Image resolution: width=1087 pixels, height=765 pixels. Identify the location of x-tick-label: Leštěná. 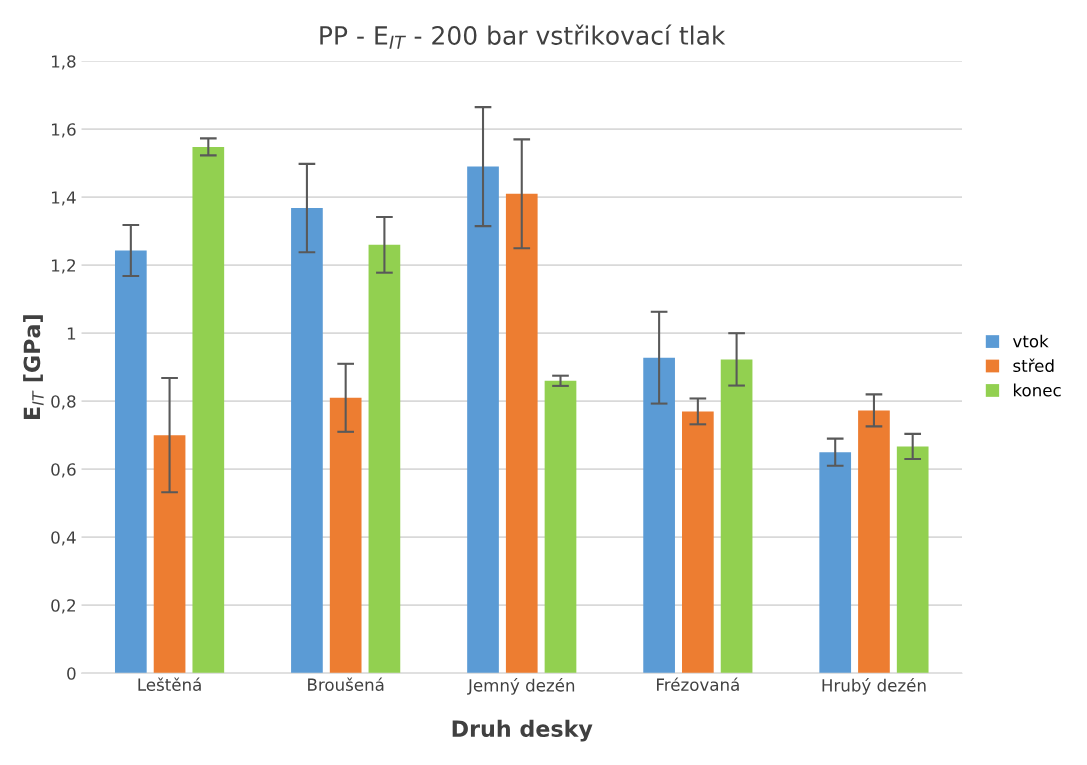
(169, 684).